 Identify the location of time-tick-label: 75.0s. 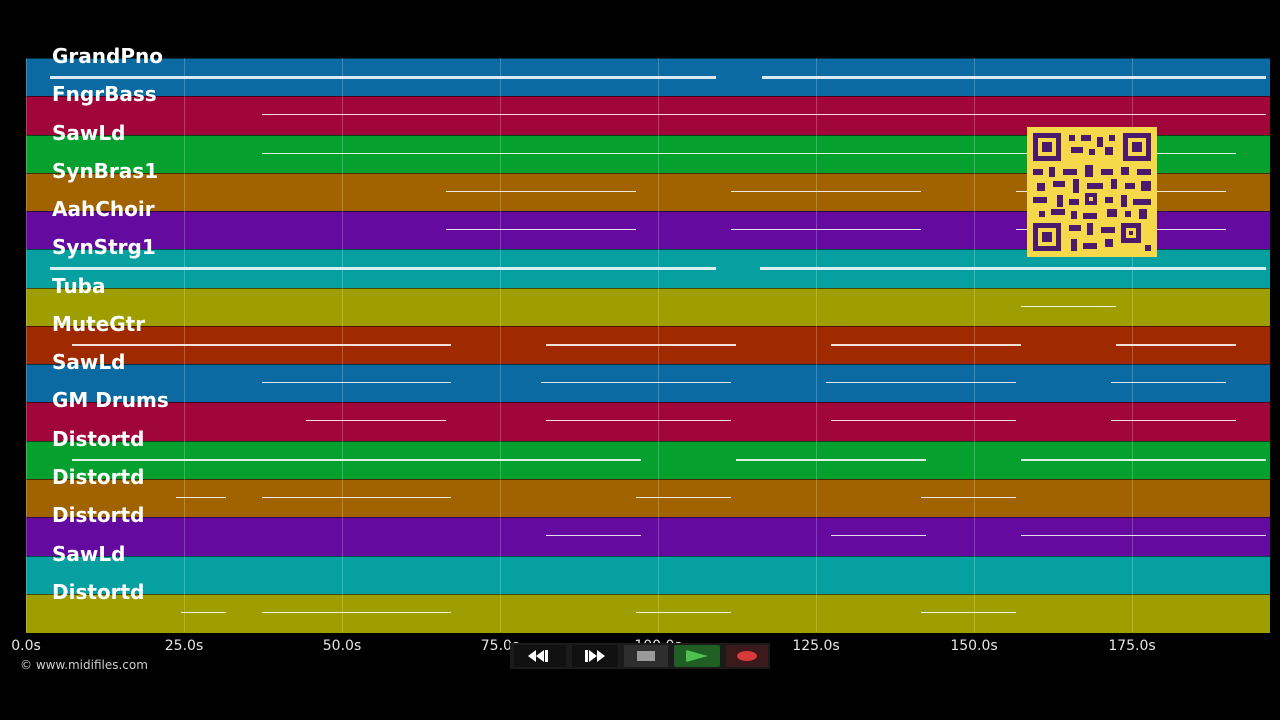
(500, 646).